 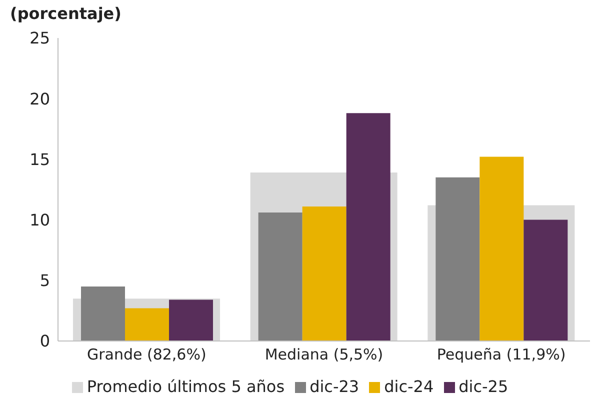 What do you see at coordinates (45, 341) in the screenshot?
I see `y-tick-label: 0` at bounding box center [45, 341].